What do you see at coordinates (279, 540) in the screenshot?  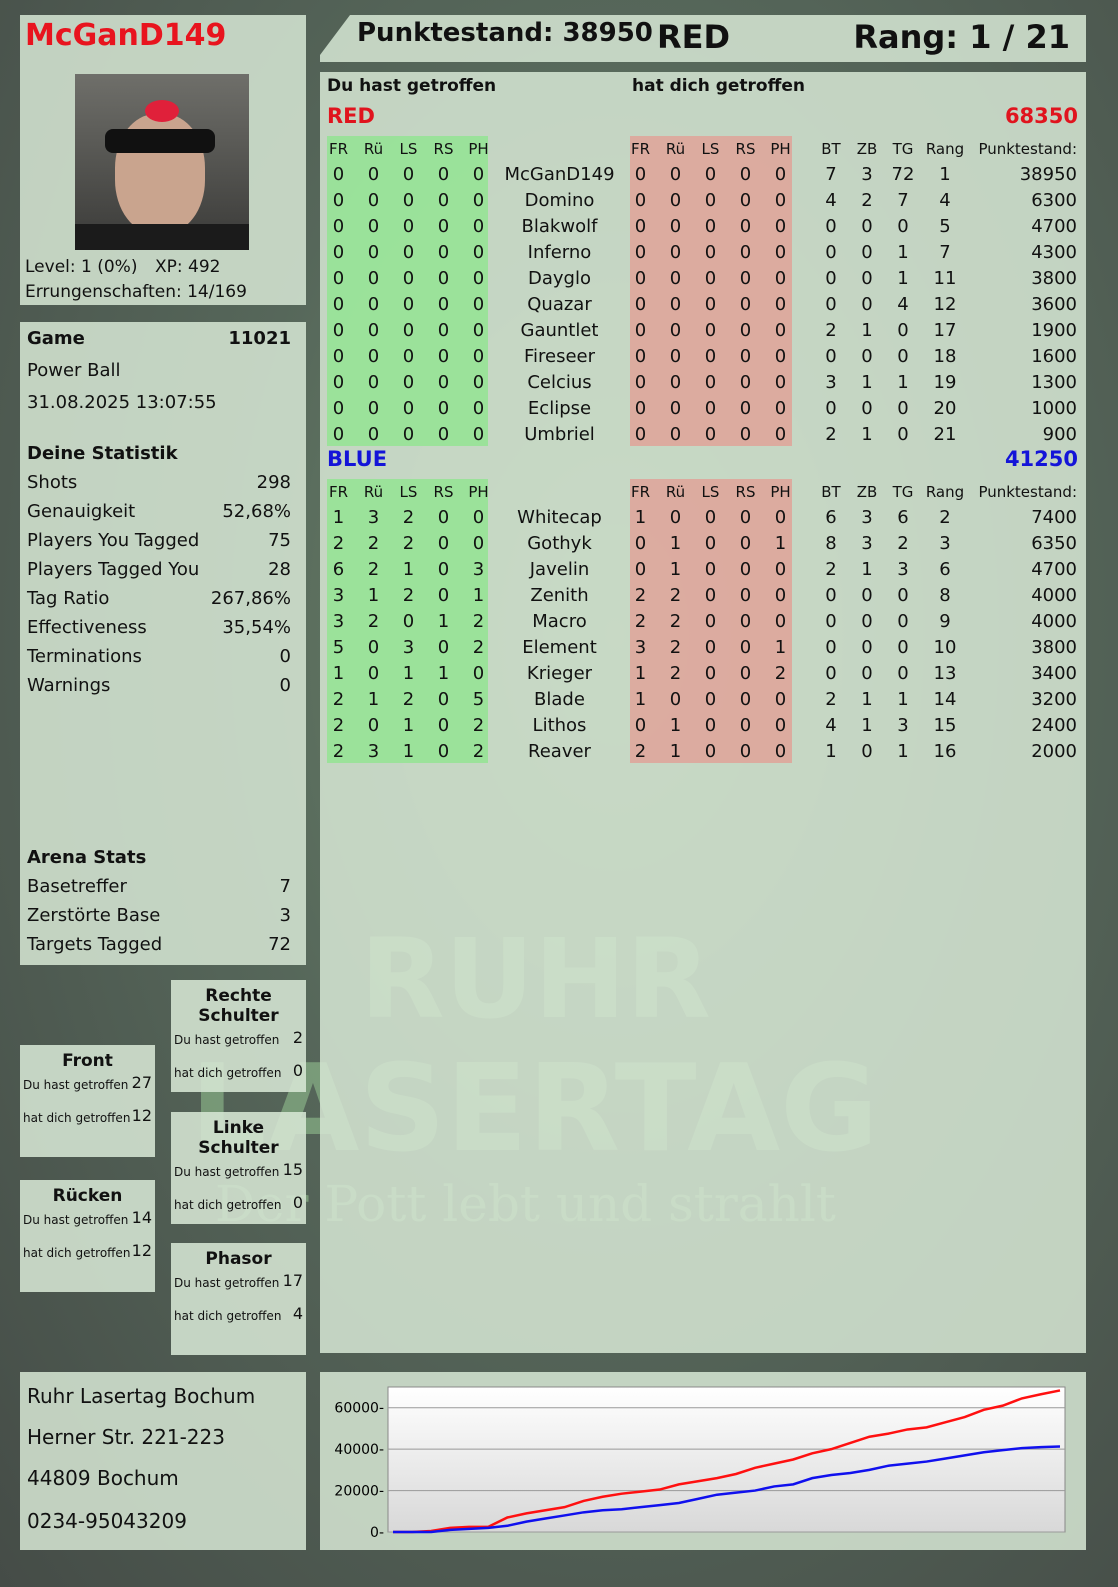 I see `stat-value: 75` at bounding box center [279, 540].